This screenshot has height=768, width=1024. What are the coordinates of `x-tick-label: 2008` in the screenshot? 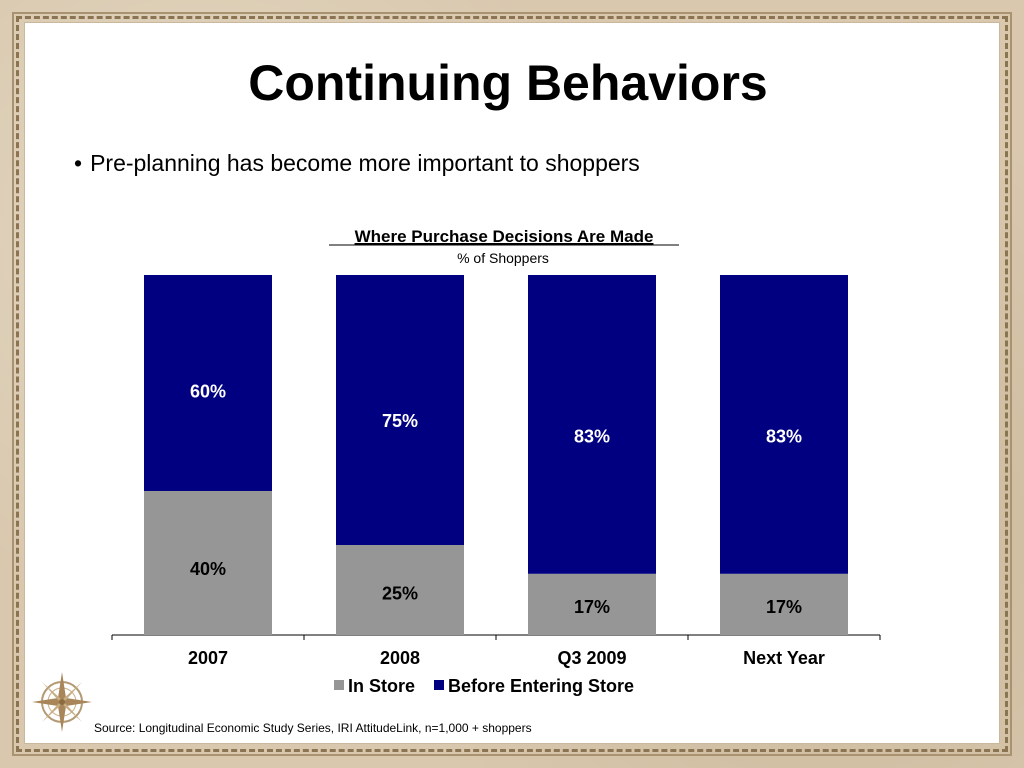 It's located at (400, 658).